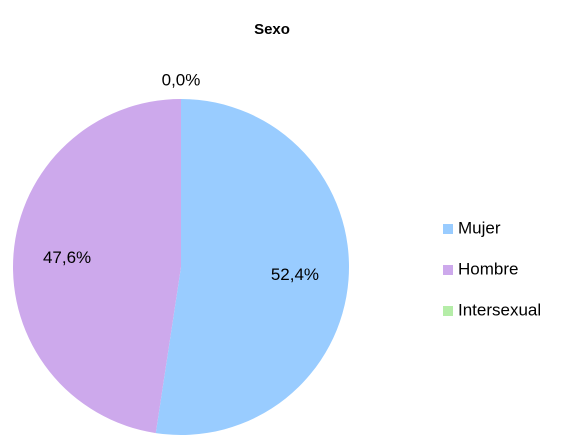 This screenshot has width=582, height=442. Describe the element at coordinates (272, 29) in the screenshot. I see `chart-title: Sexo` at that location.